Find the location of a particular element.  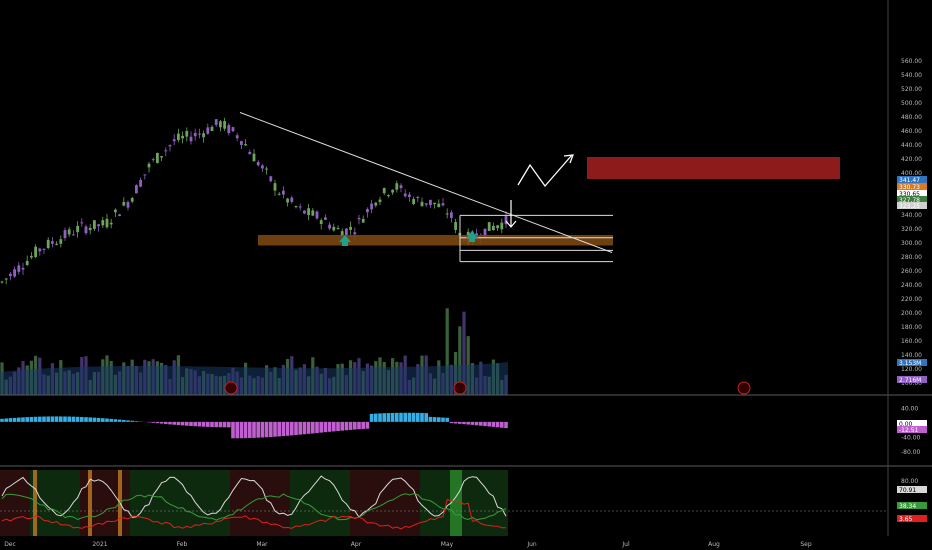

momentum-tick: 40.00 is located at coordinates (909, 408).